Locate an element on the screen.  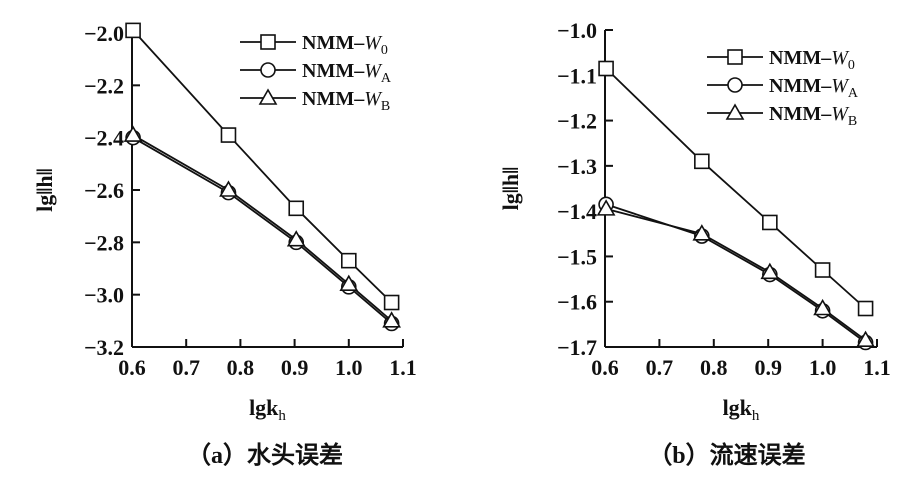
y-tick-label: −3.2 is located at coordinates (104, 347).